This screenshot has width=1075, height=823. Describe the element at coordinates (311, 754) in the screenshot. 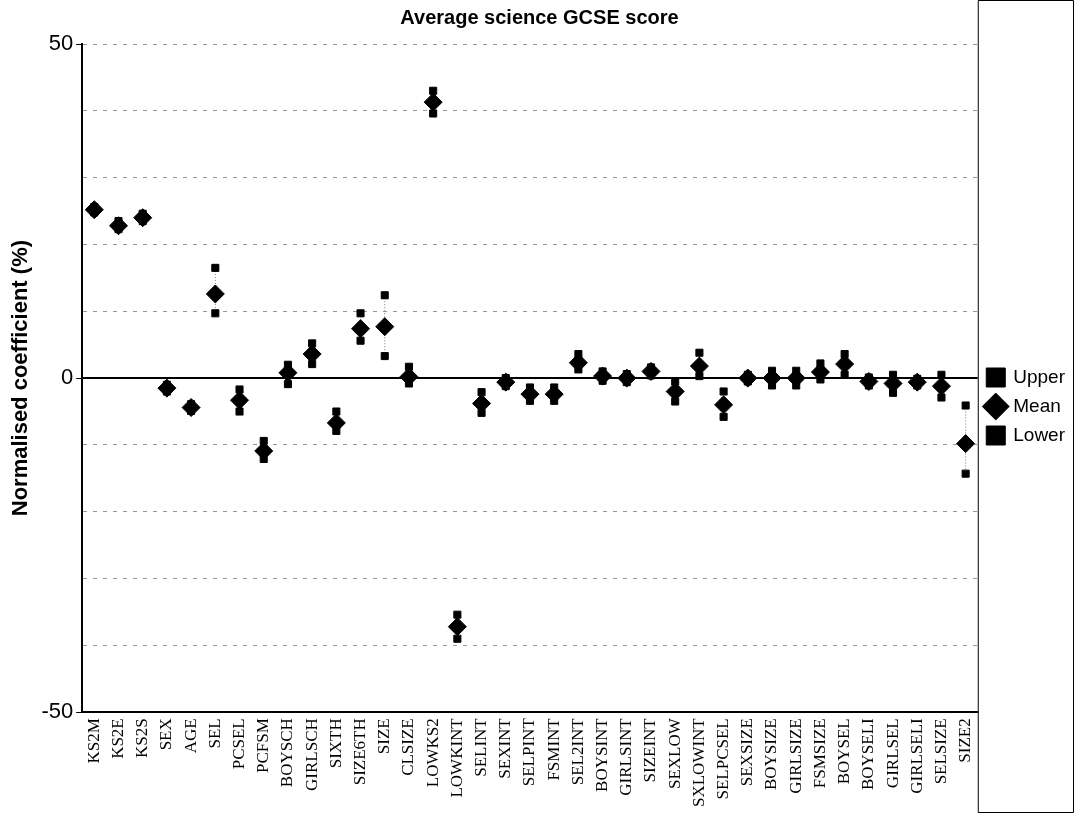

I see `x-tick-label: GIRLSCH` at that location.